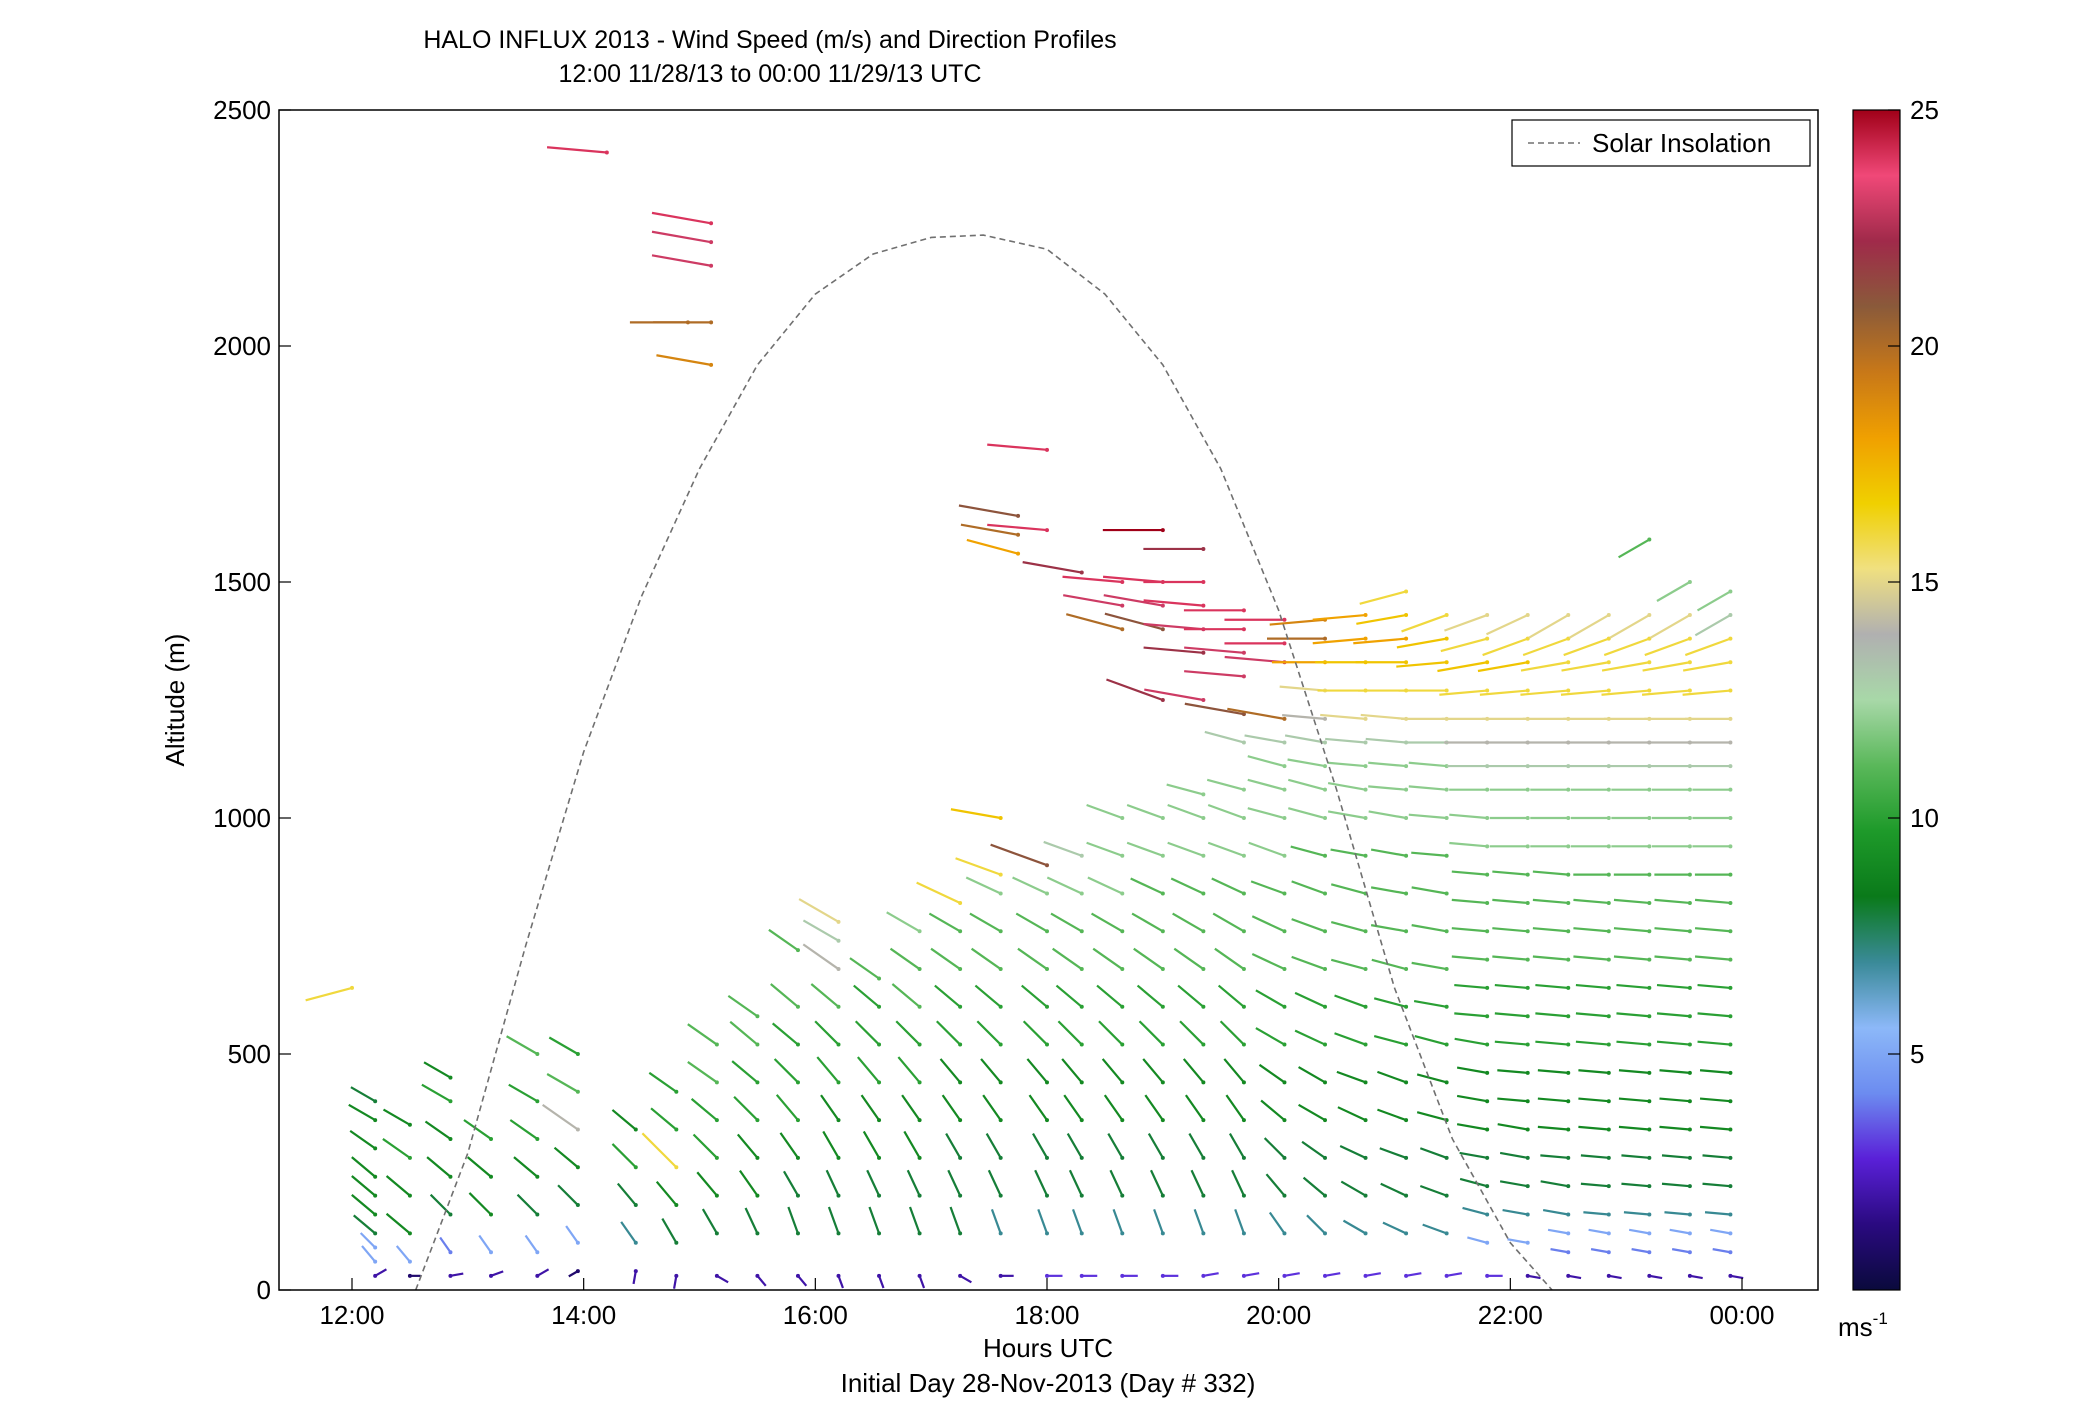 Image resolution: width=2098 pixels, height=1425 pixels. Describe the element at coordinates (1048, 1383) in the screenshot. I see `x-axis-note: Initial Day 28-Nov-2013 (Day # 332)` at that location.